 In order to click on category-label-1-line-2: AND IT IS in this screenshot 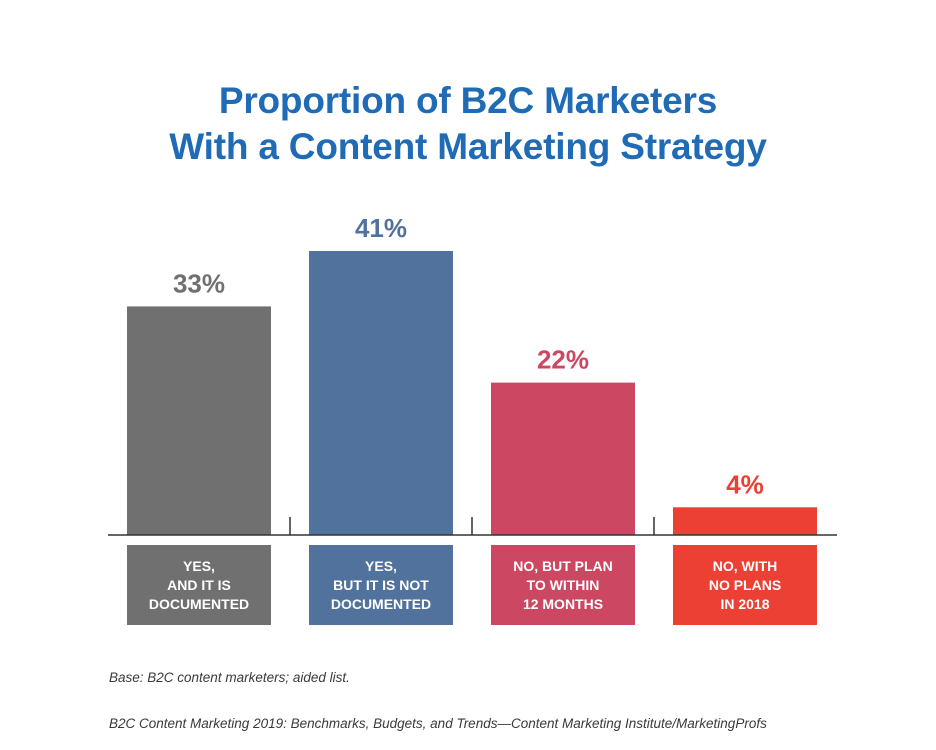, I will do `click(199, 585)`.